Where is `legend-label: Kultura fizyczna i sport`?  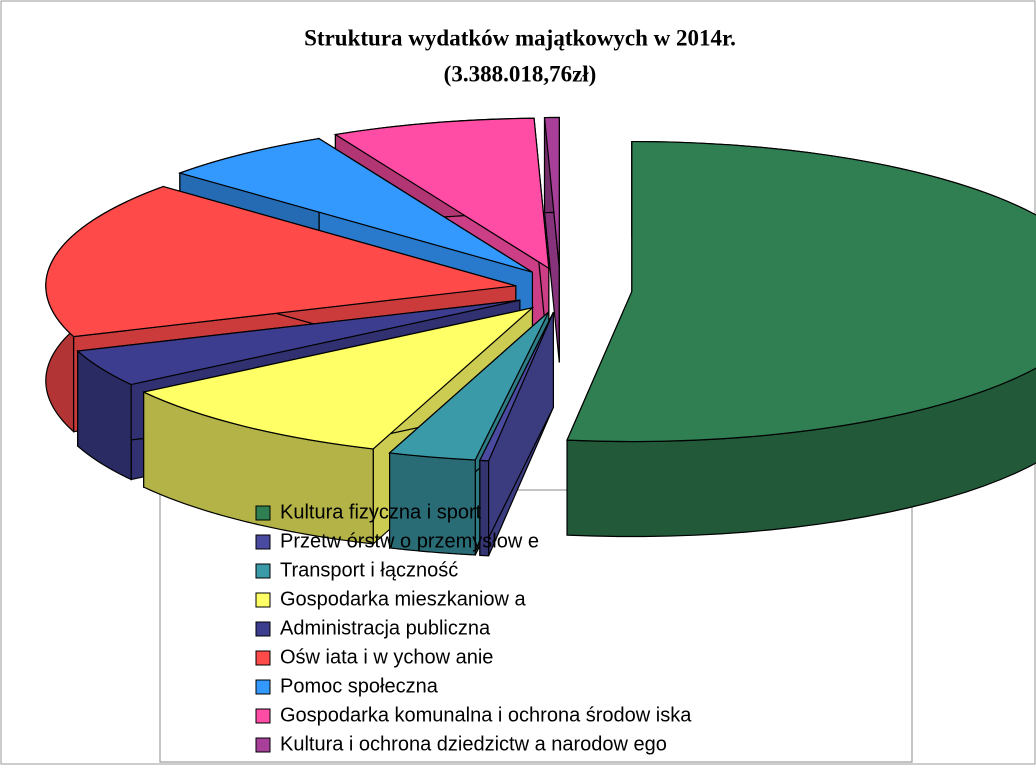
legend-label: Kultura fizyczna i sport is located at coordinates (381, 512).